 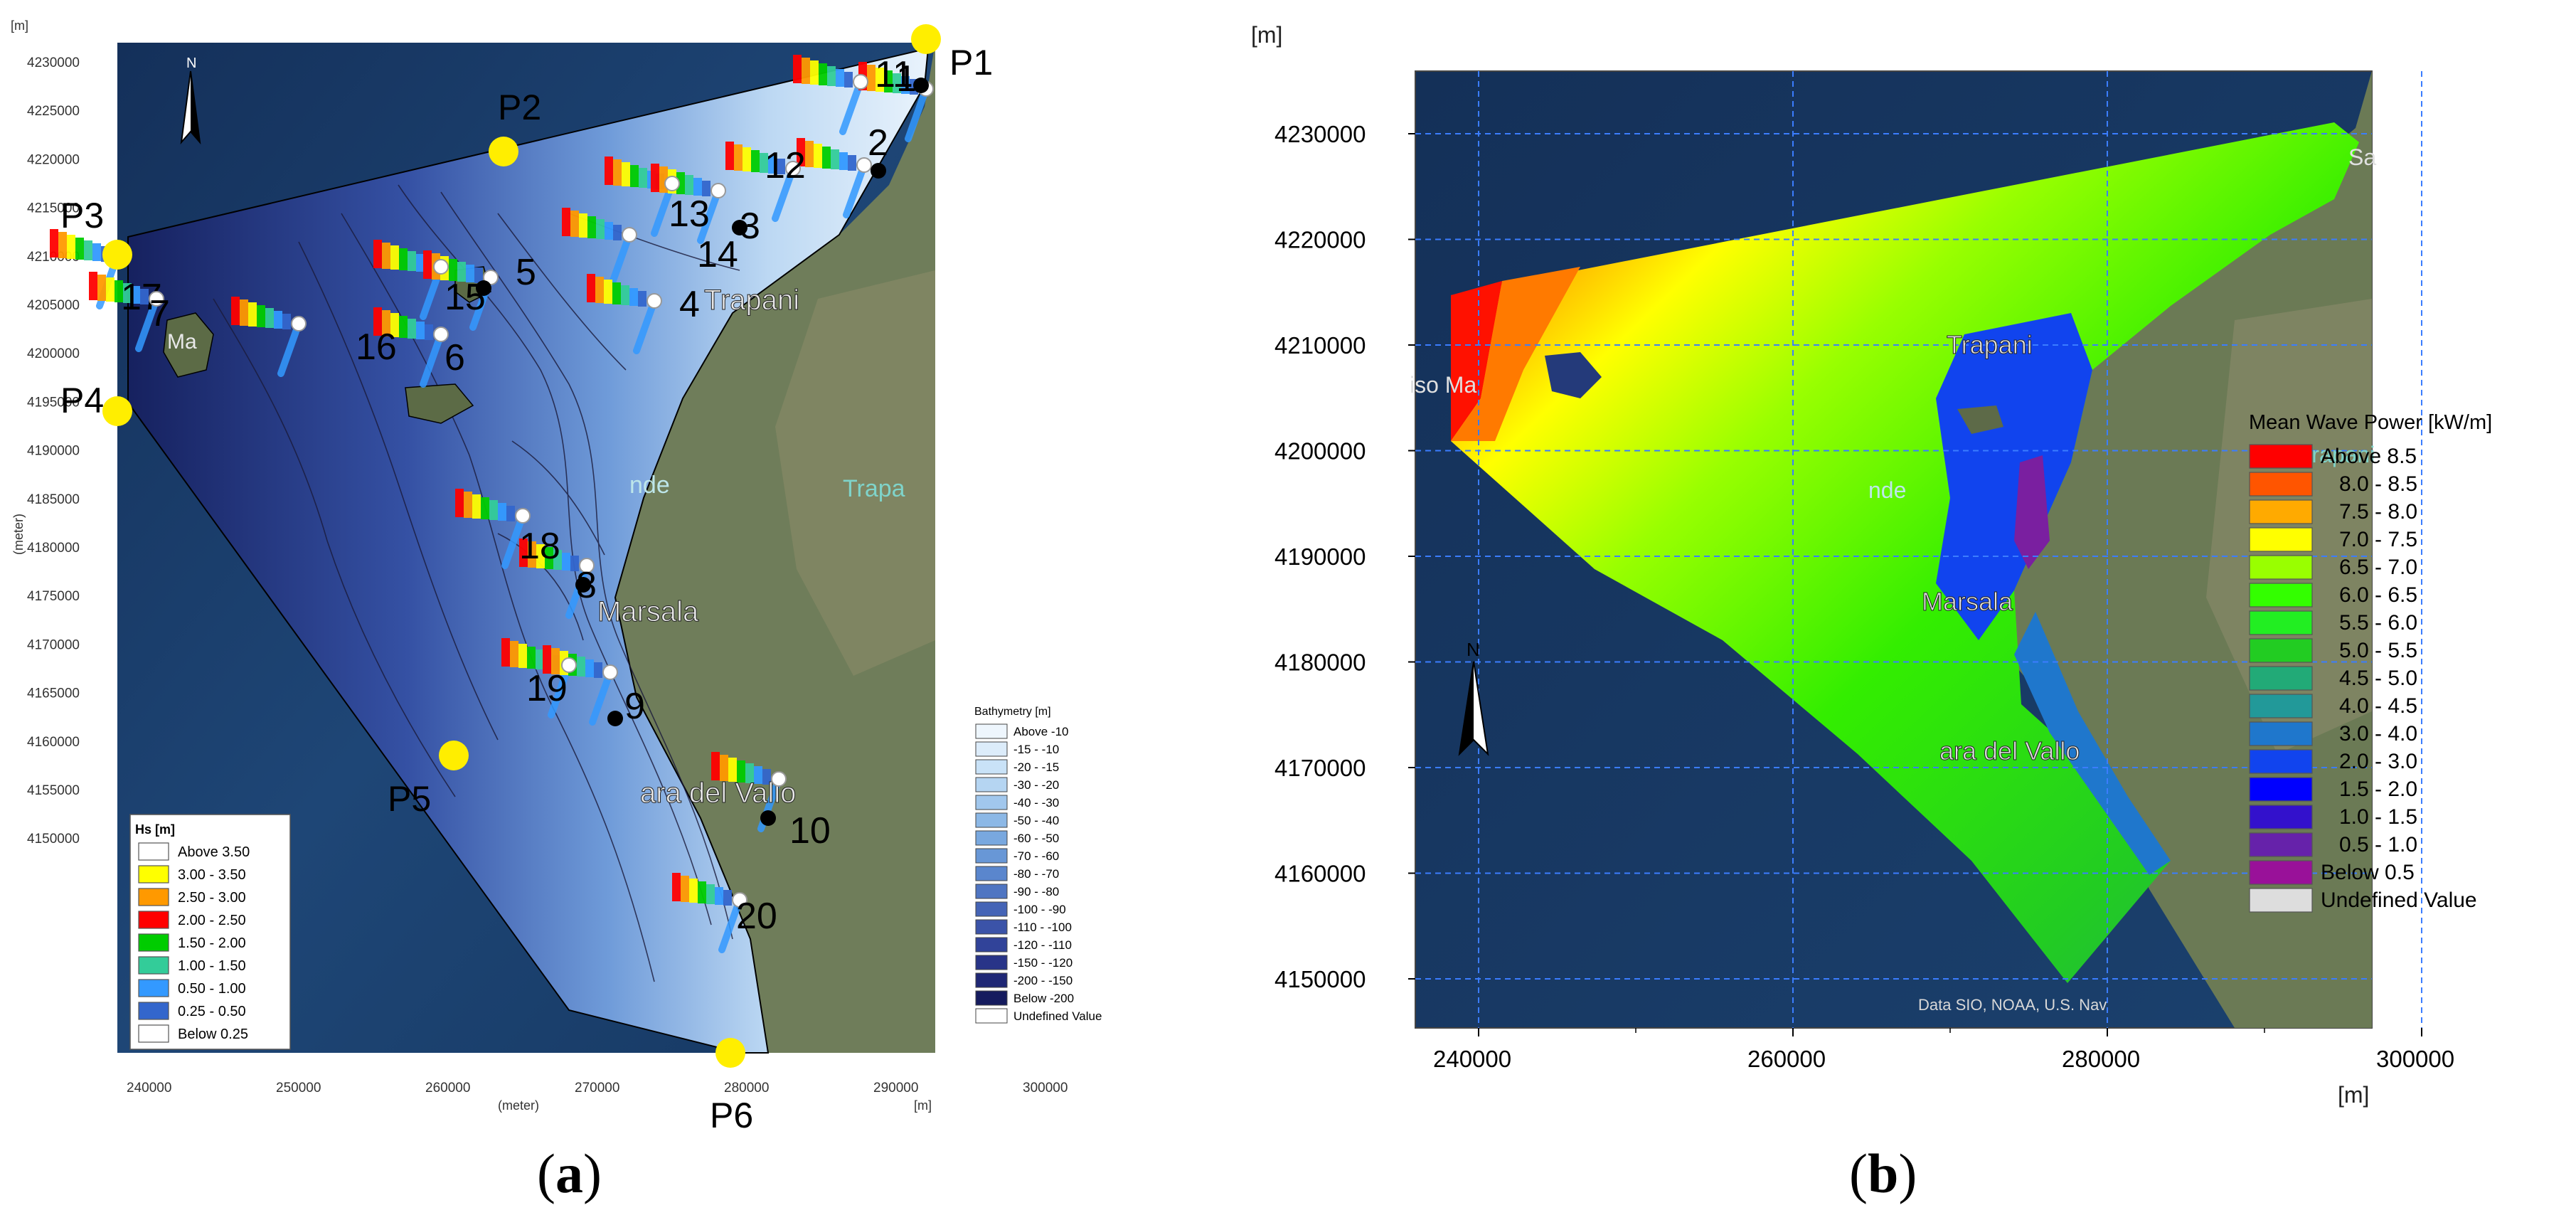 What do you see at coordinates (2378, 706) in the screenshot?
I see `legend-label: 4.0 - 4.5` at bounding box center [2378, 706].